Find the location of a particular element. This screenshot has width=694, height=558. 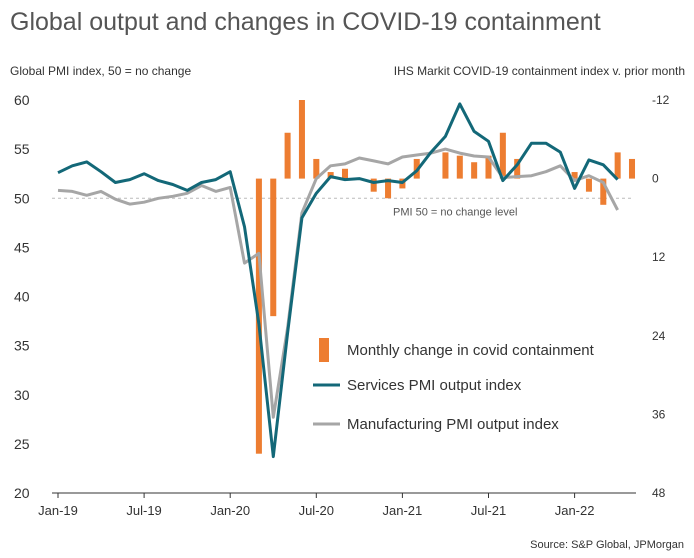

left-tick-label: 20 is located at coordinates (22, 493).